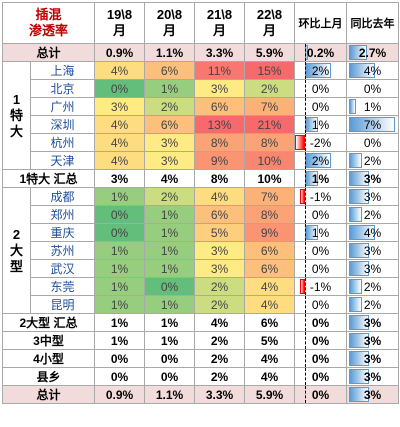  I want to click on mom-bar-cell: 0.2%, so click(320, 52).